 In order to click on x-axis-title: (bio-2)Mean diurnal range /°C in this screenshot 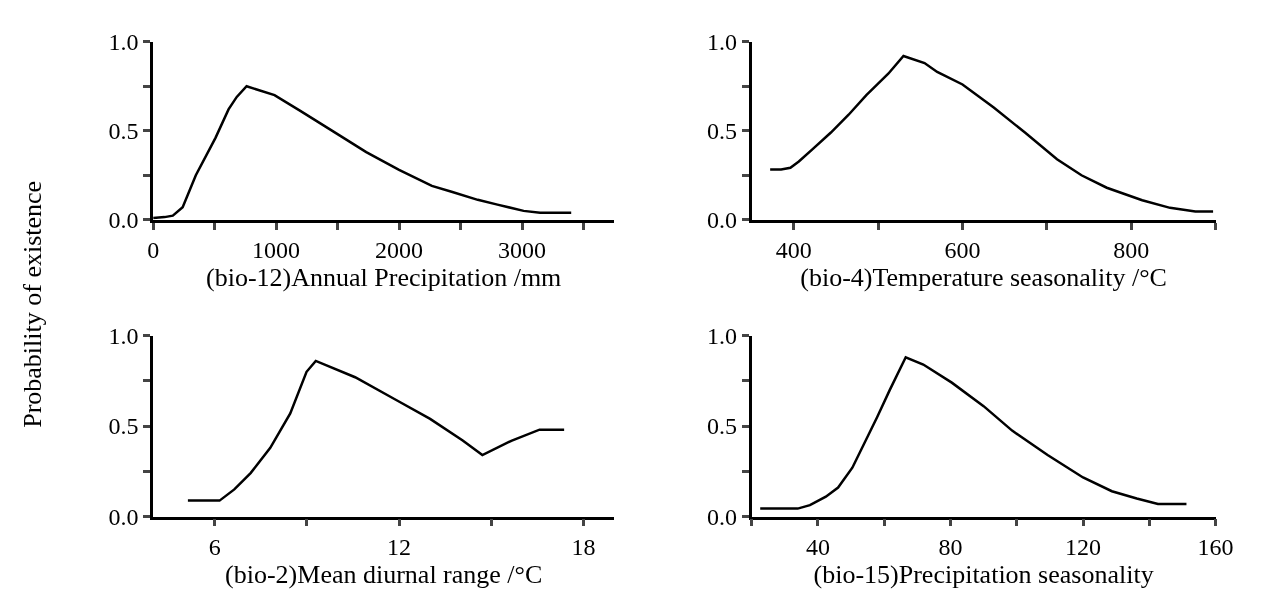, I will do `click(384, 575)`.